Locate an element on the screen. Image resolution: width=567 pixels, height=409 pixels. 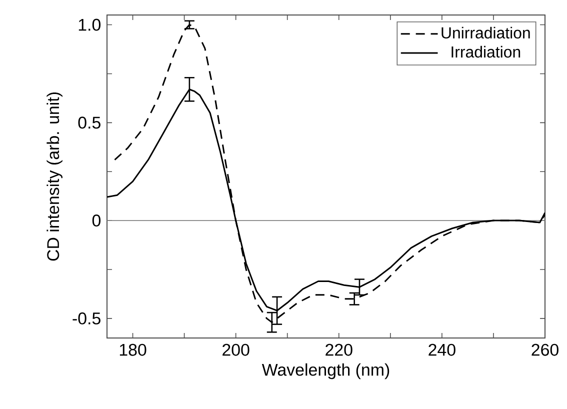
legend-label: Irradiation is located at coordinates (486, 52).